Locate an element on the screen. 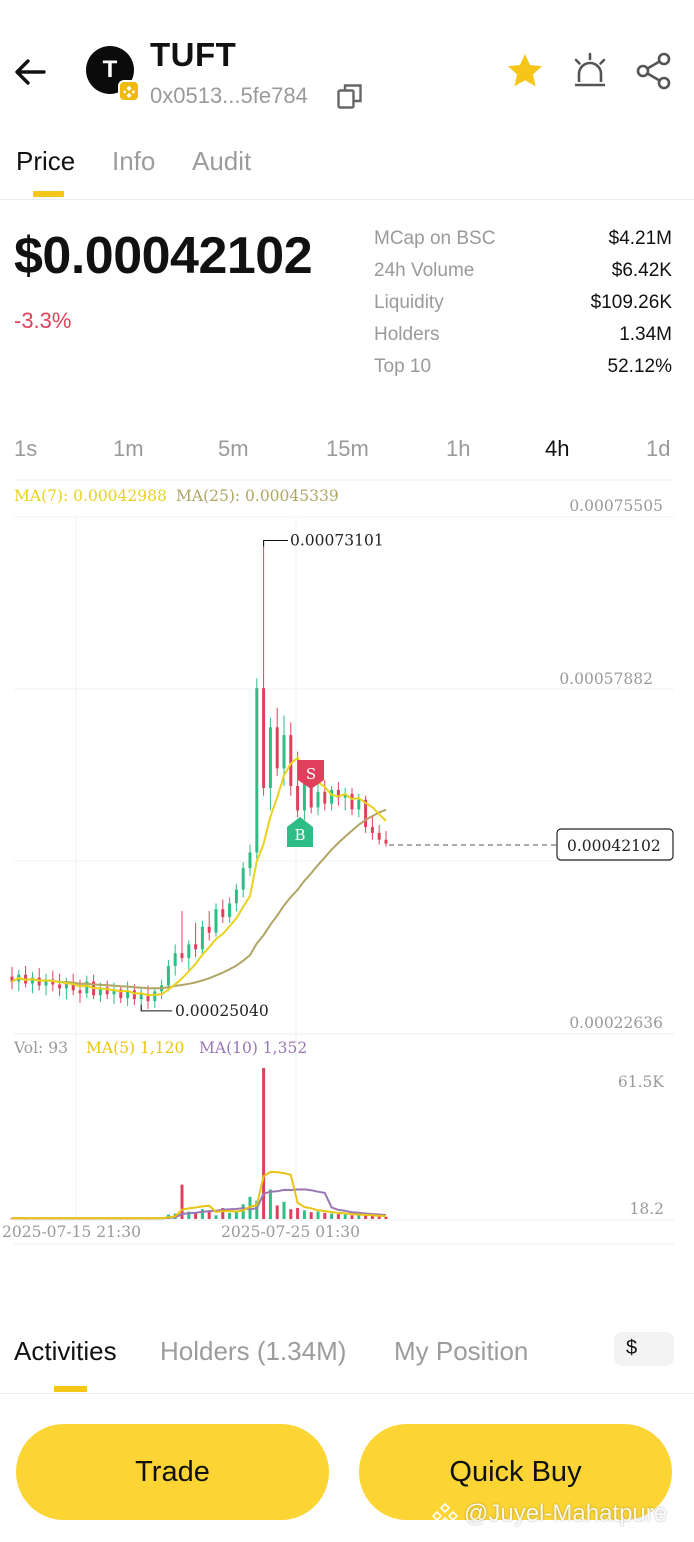 This screenshot has width=694, height=1542. bsc-chain-icon is located at coordinates (129, 91).